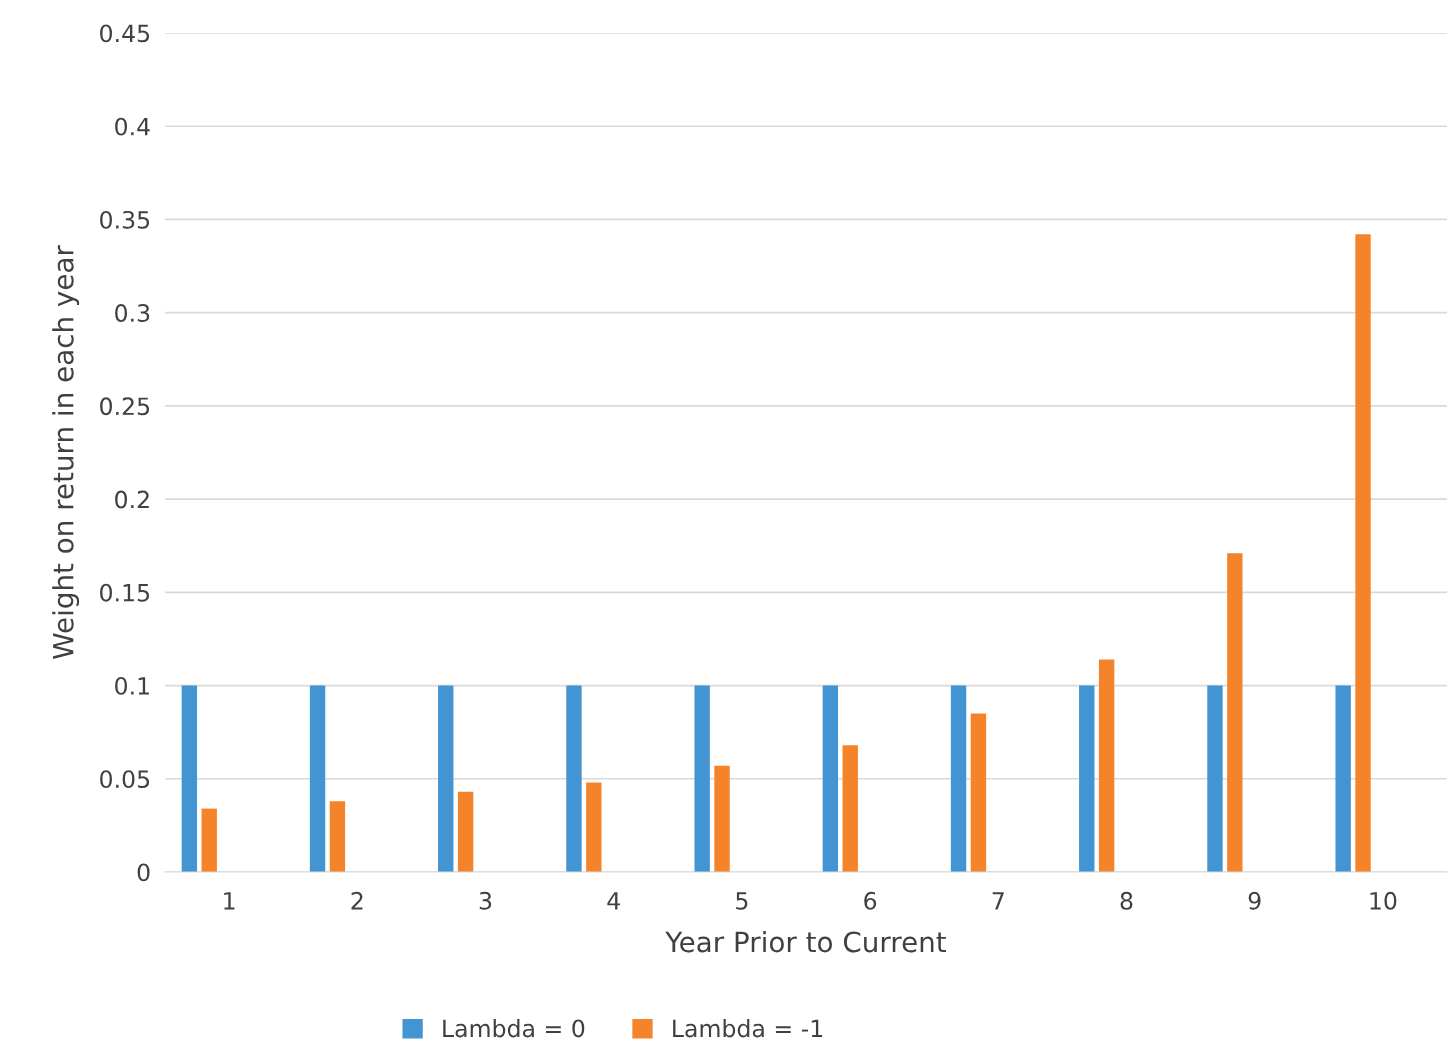 This screenshot has height=1062, width=1456. What do you see at coordinates (125, 33) in the screenshot?
I see `y-tick-label: 0.45` at bounding box center [125, 33].